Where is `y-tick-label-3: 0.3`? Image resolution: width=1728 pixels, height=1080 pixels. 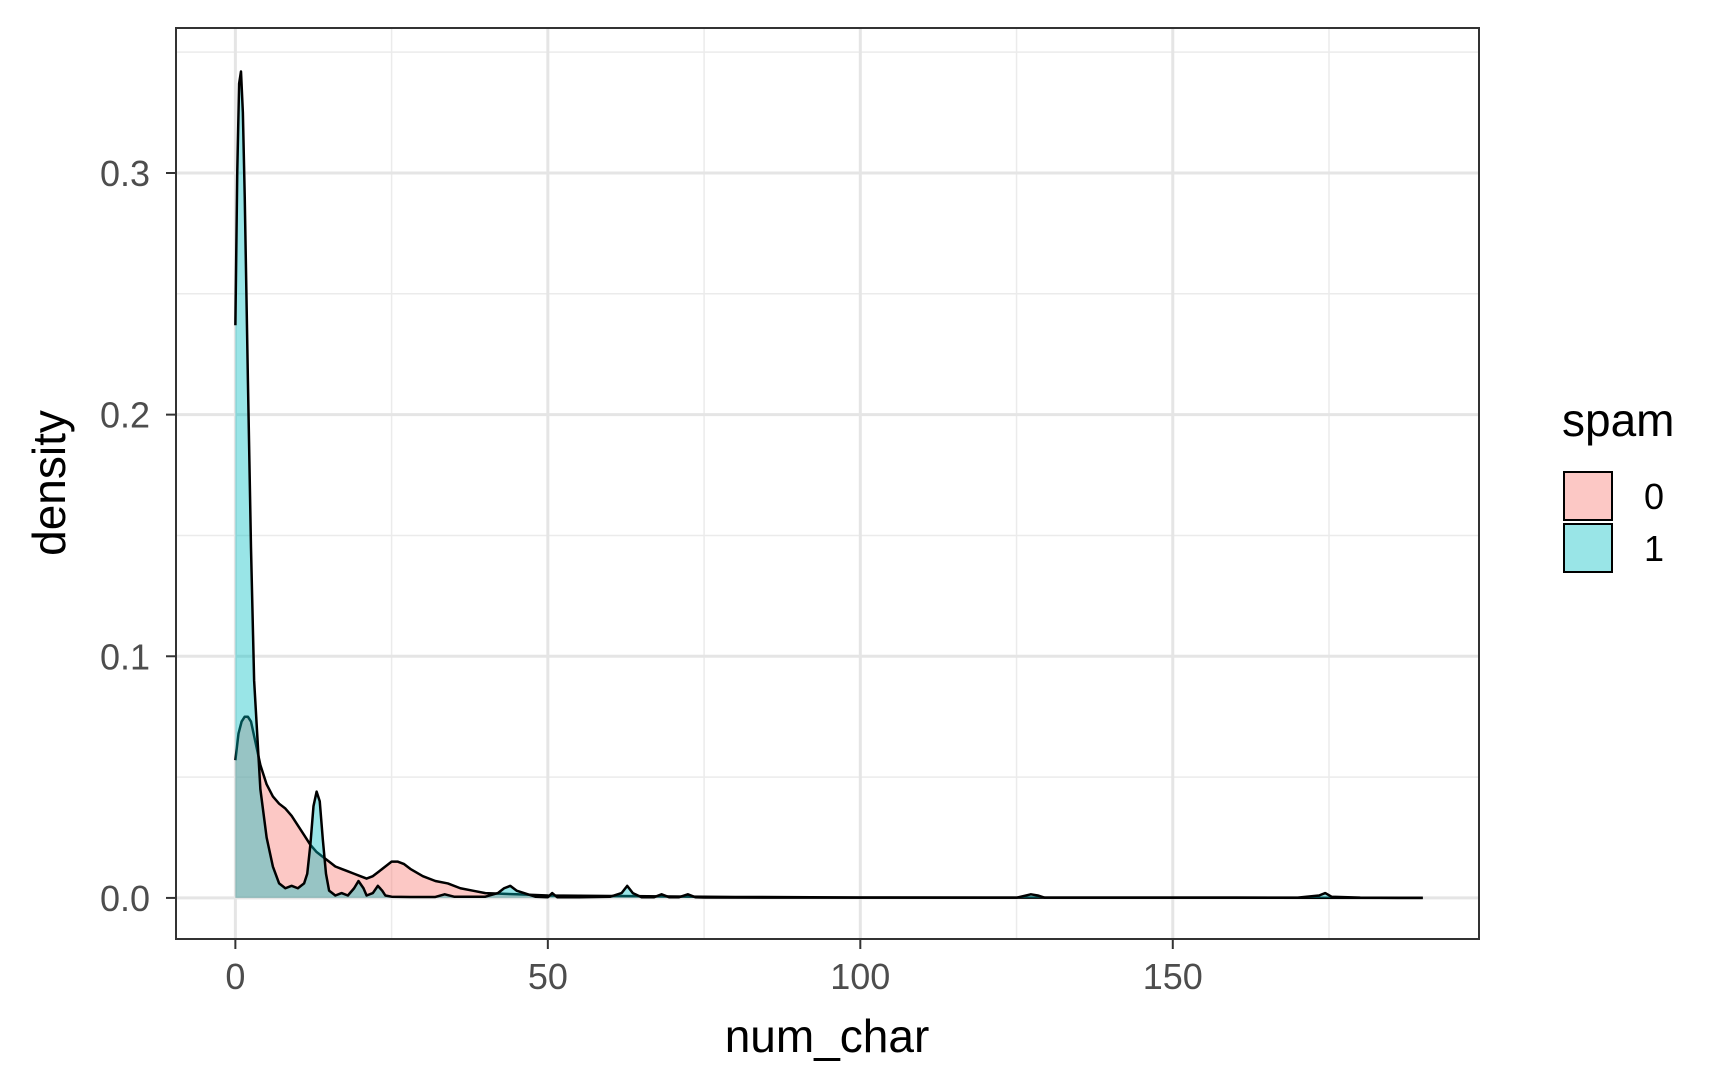 y-tick-label-3: 0.3 is located at coordinates (125, 173).